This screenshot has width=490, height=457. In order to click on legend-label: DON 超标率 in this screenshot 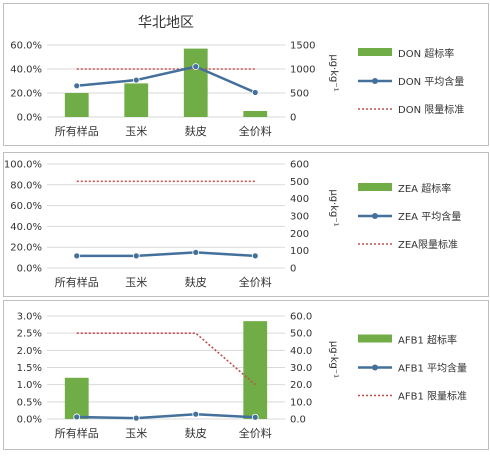, I will do `click(426, 53)`.